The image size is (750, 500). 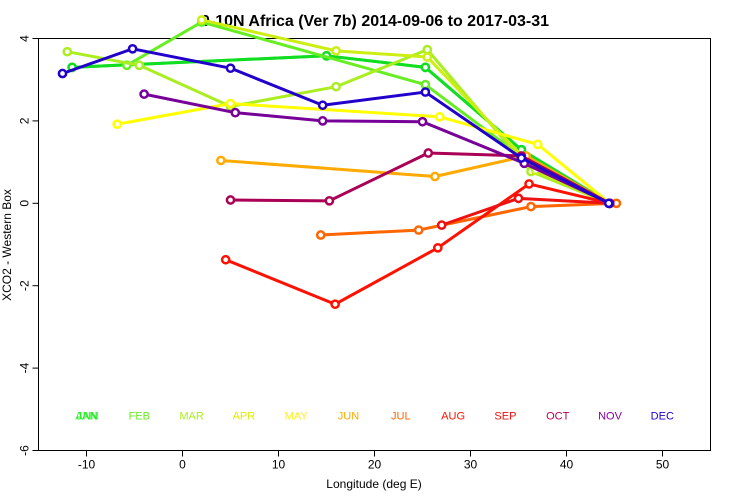 What do you see at coordinates (244, 416) in the screenshot?
I see `legend-label-apr: APR` at bounding box center [244, 416].